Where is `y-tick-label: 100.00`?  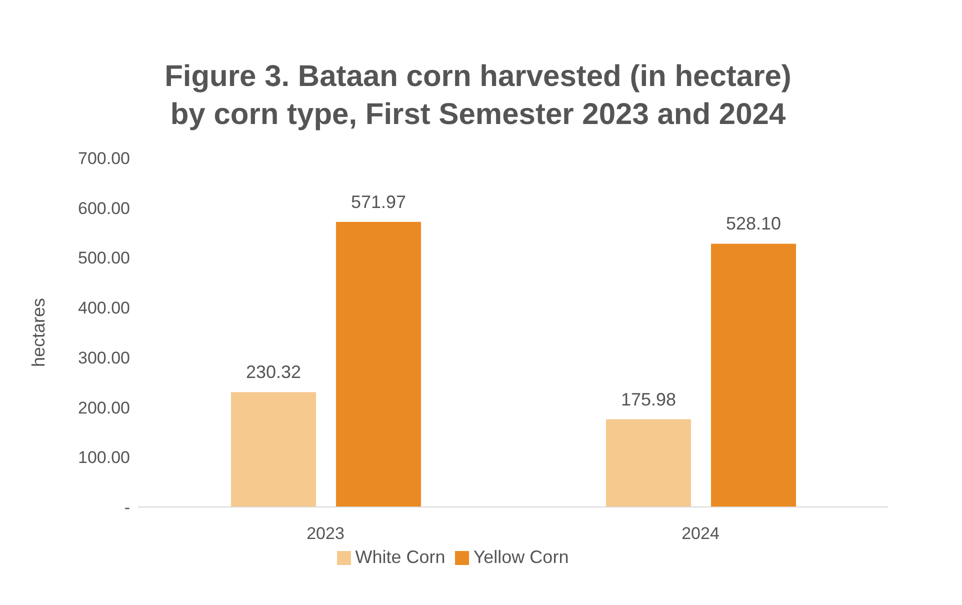
y-tick-label: 100.00 is located at coordinates (104, 458).